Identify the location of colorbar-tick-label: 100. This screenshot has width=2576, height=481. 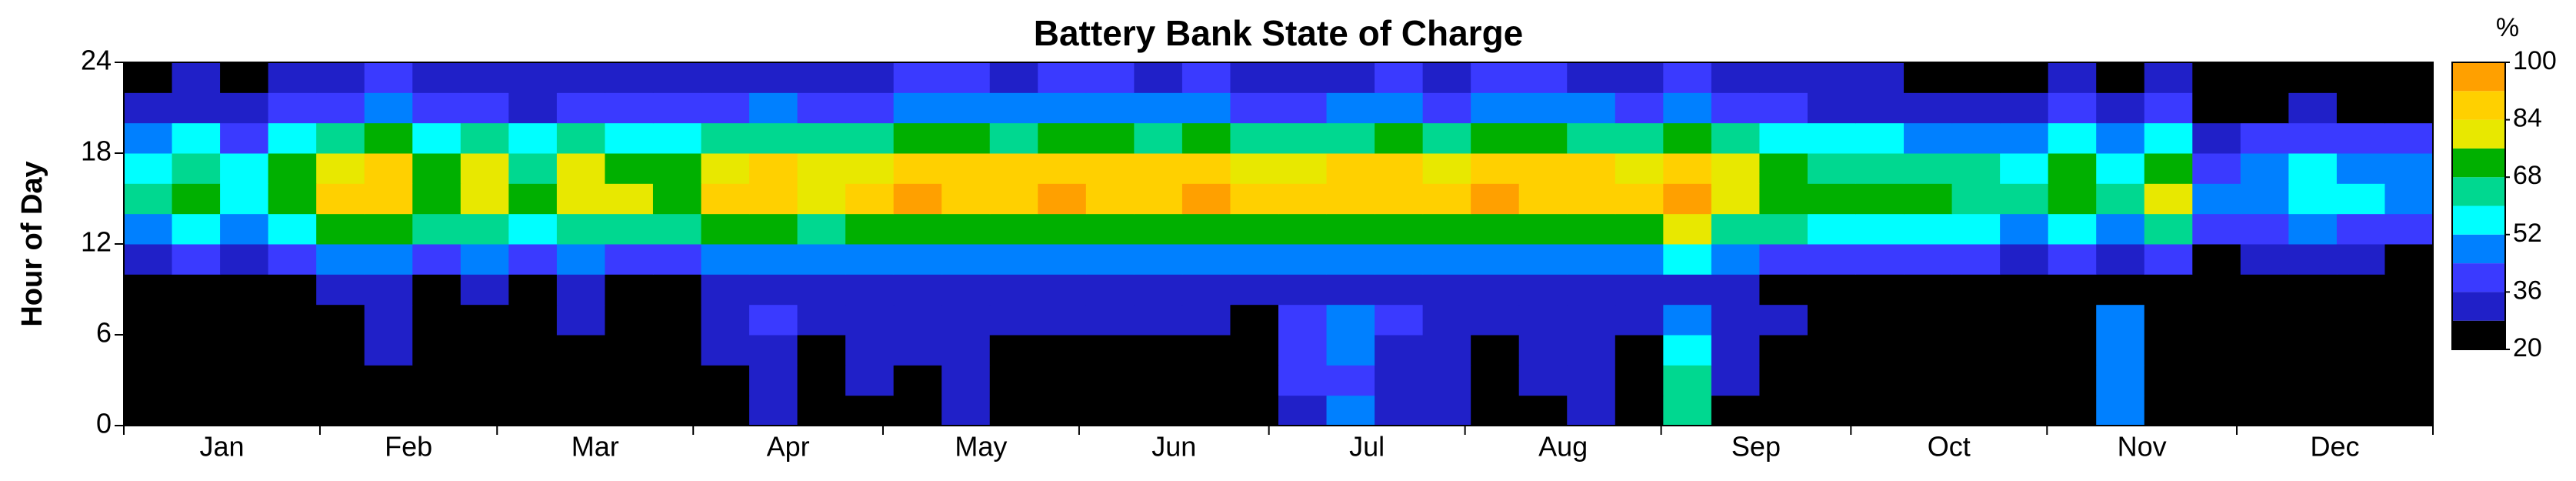
(2535, 60).